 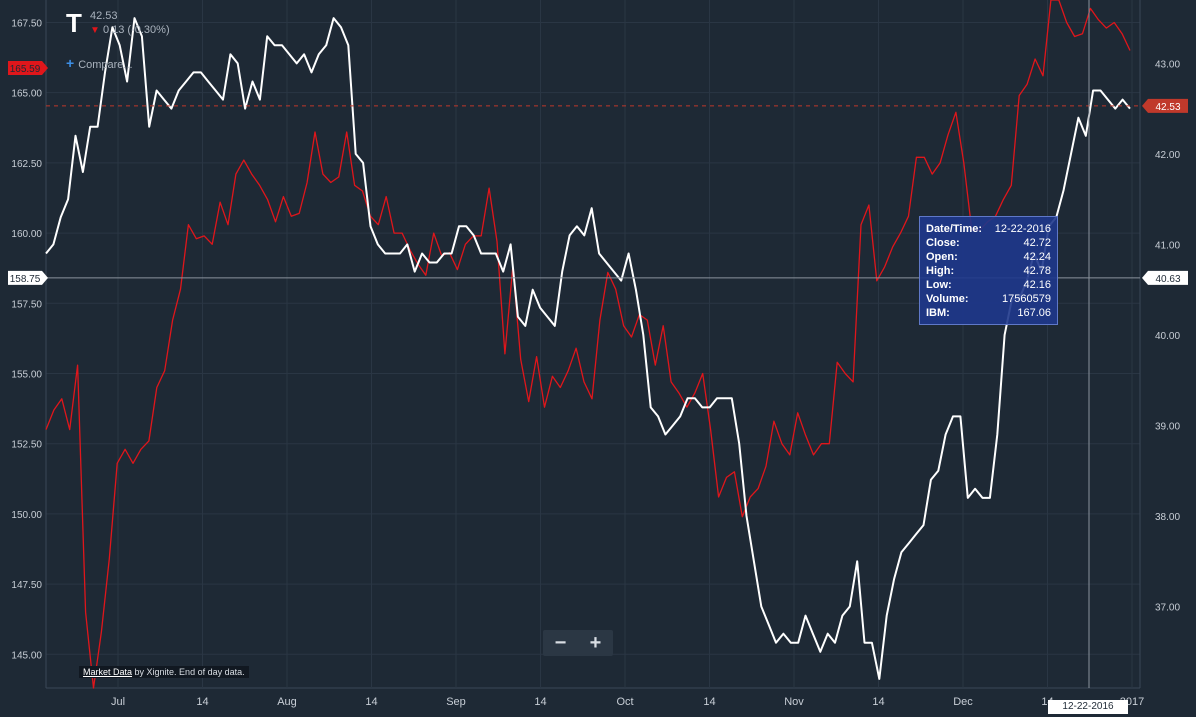 I want to click on left-tick-label: 150.00, so click(x=26, y=515).